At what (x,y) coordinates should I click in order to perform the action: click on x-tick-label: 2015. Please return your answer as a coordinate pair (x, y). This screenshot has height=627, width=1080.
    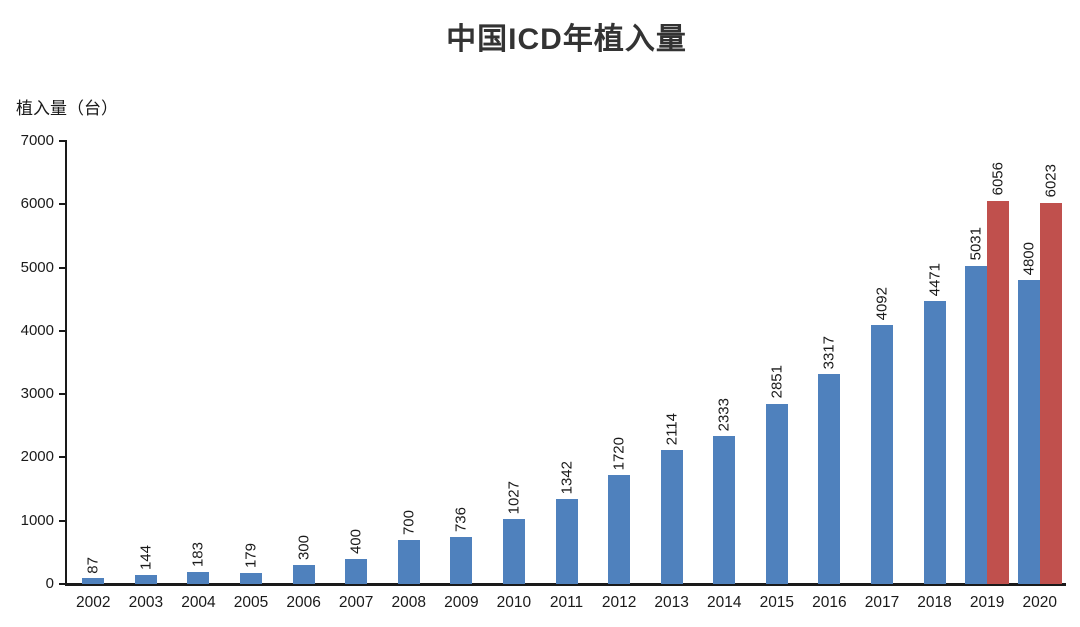
    Looking at the image, I should click on (777, 602).